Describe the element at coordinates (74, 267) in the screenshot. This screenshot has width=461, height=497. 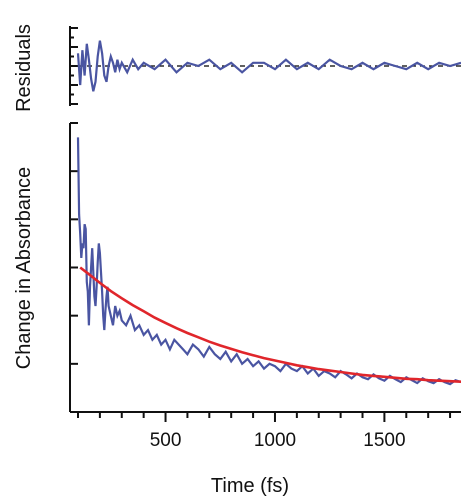
I see `main-y-ticks` at that location.